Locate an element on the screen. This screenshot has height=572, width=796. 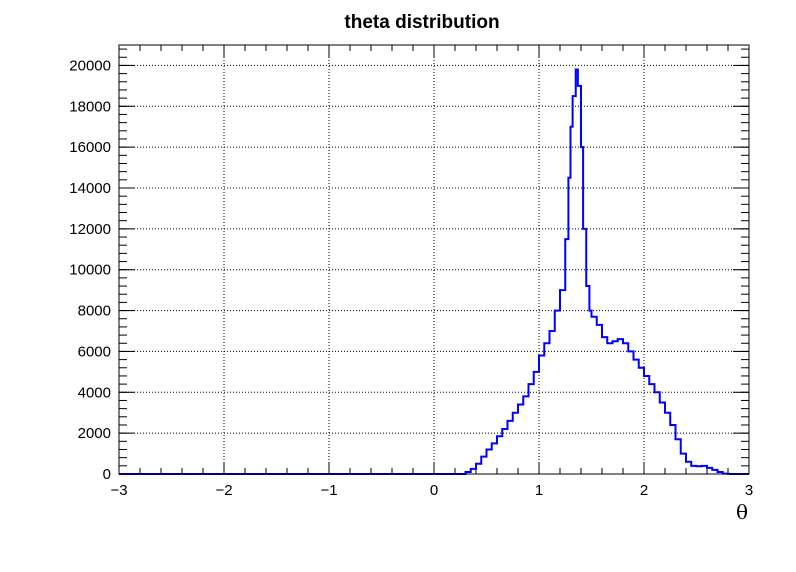
x-axis-label: θ is located at coordinates (742, 512).